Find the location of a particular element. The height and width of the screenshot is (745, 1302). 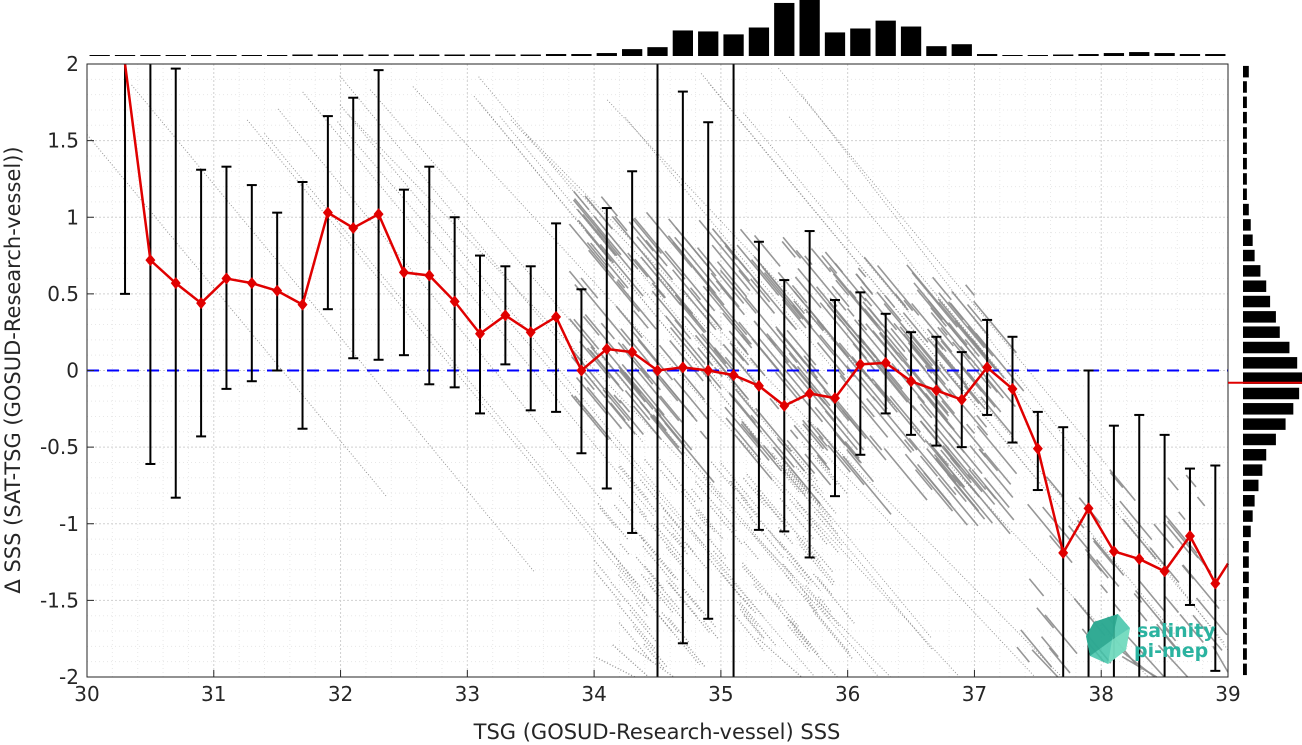

x-tick-label: 34 is located at coordinates (593, 694).